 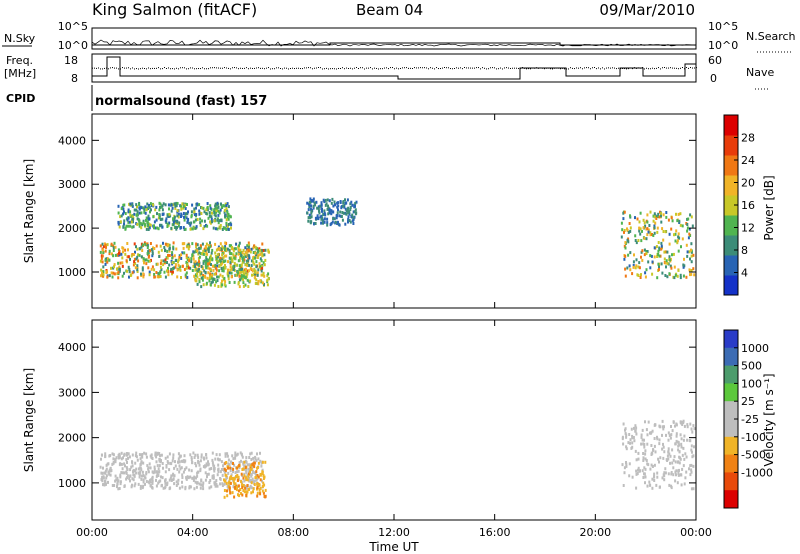 What do you see at coordinates (731, 145) in the screenshot?
I see `power-colorbar-segment` at bounding box center [731, 145].